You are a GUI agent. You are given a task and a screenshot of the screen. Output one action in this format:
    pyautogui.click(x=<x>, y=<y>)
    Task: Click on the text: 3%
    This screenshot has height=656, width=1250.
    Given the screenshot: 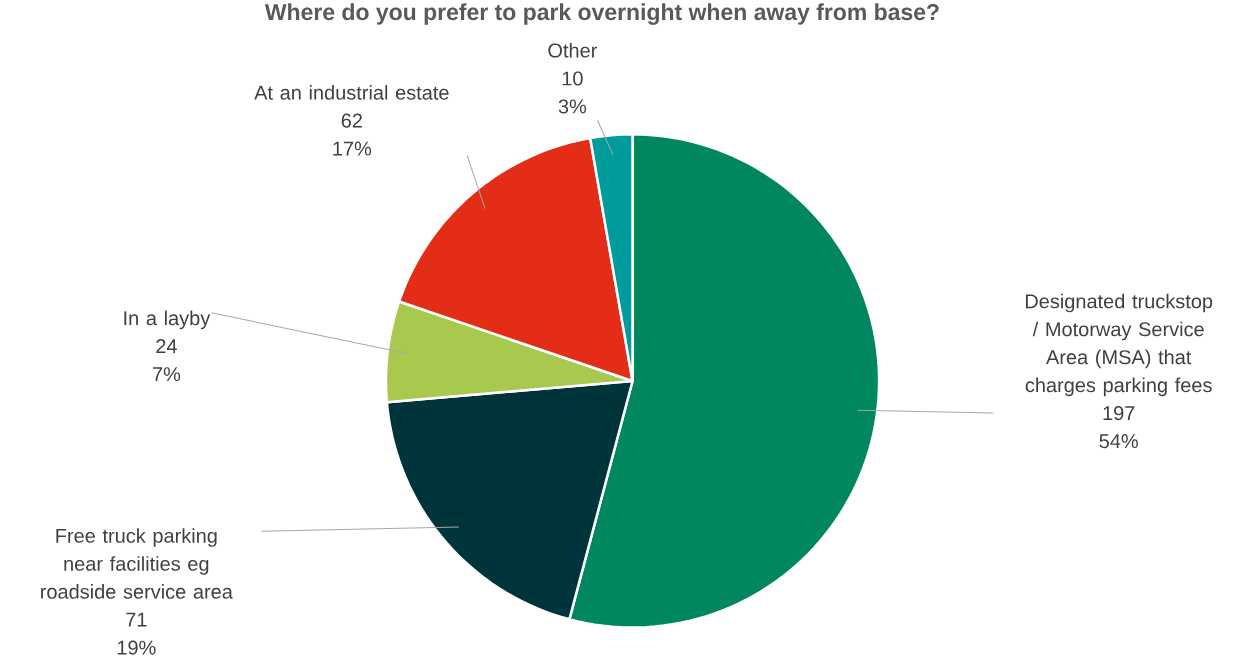 What is the action you would take?
    pyautogui.click(x=572, y=106)
    